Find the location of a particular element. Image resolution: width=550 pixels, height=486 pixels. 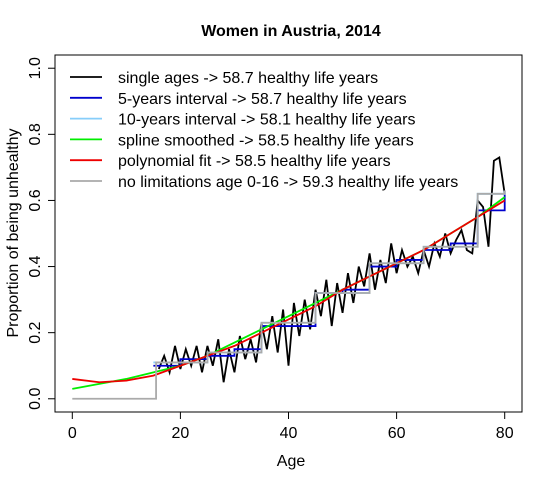

y-axis-label: Proportion of being unhealthy is located at coordinates (13, 232).